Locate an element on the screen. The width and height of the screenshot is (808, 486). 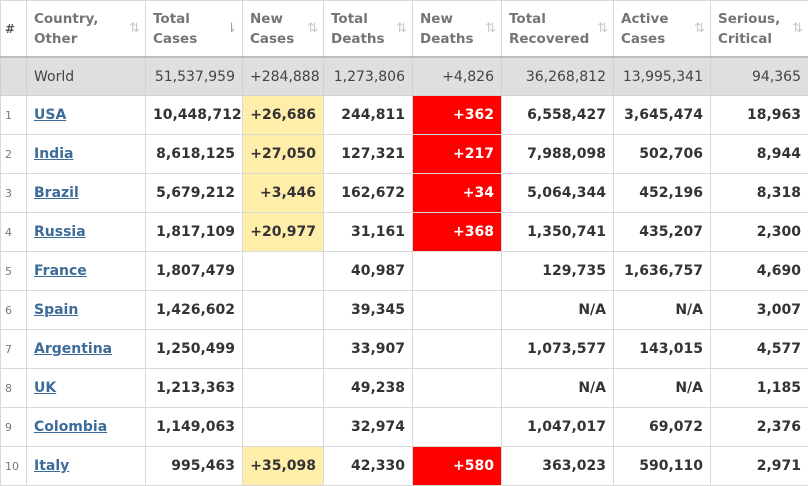
header-country-line2: Other is located at coordinates (56, 38).